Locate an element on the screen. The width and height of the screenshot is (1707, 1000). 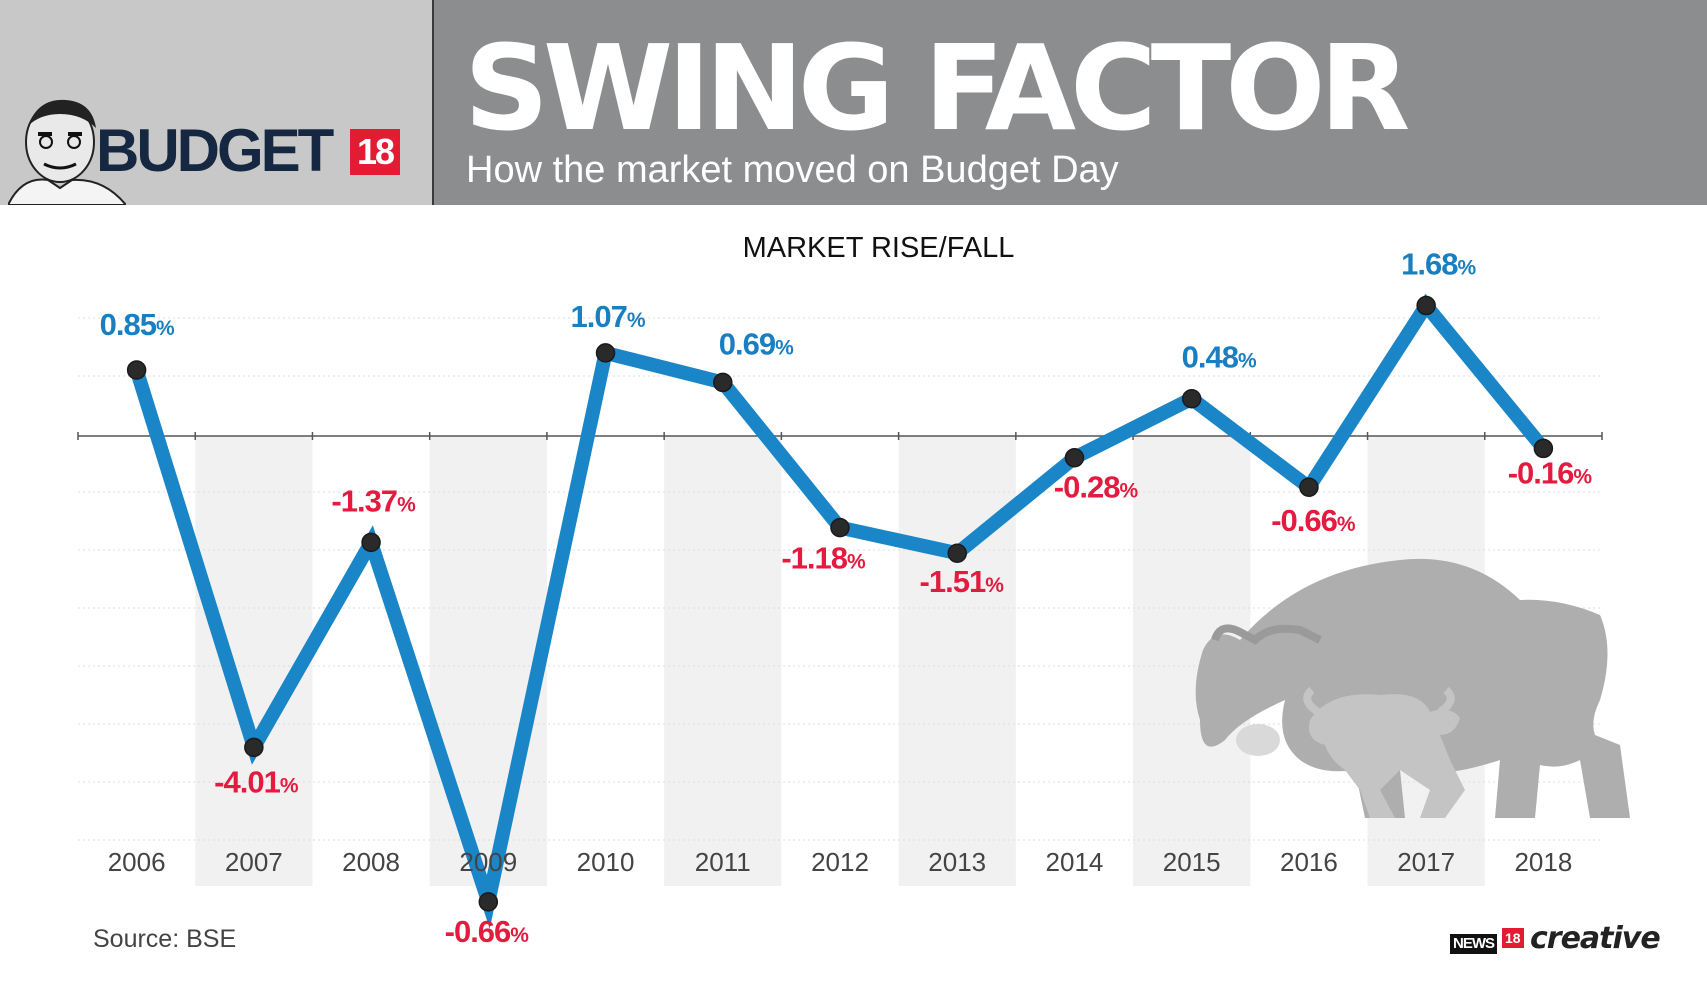
data-label-value: 1.07 is located at coordinates (599, 316).